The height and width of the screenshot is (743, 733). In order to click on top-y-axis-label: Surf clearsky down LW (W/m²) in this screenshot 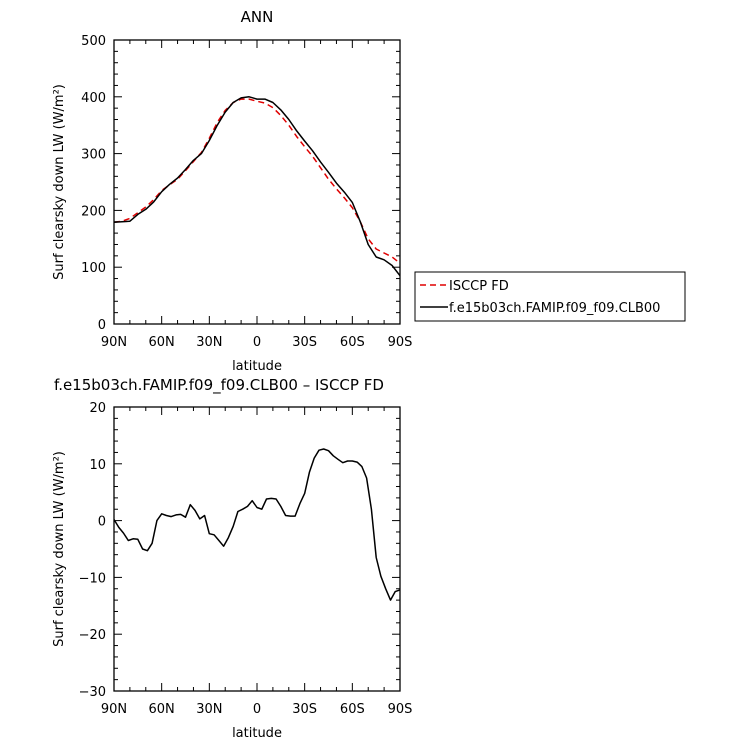, I will do `click(59, 182)`.